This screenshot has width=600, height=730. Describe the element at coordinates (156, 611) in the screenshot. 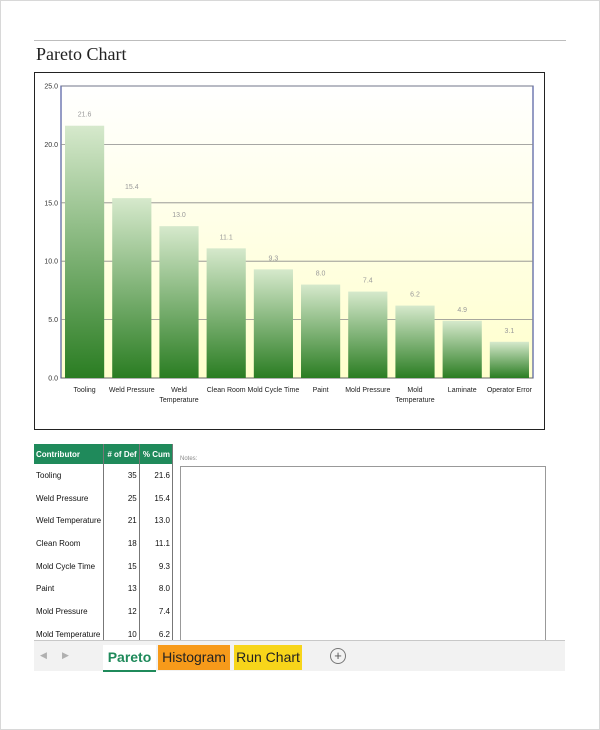

I see `cell-cum: 7.4` at that location.